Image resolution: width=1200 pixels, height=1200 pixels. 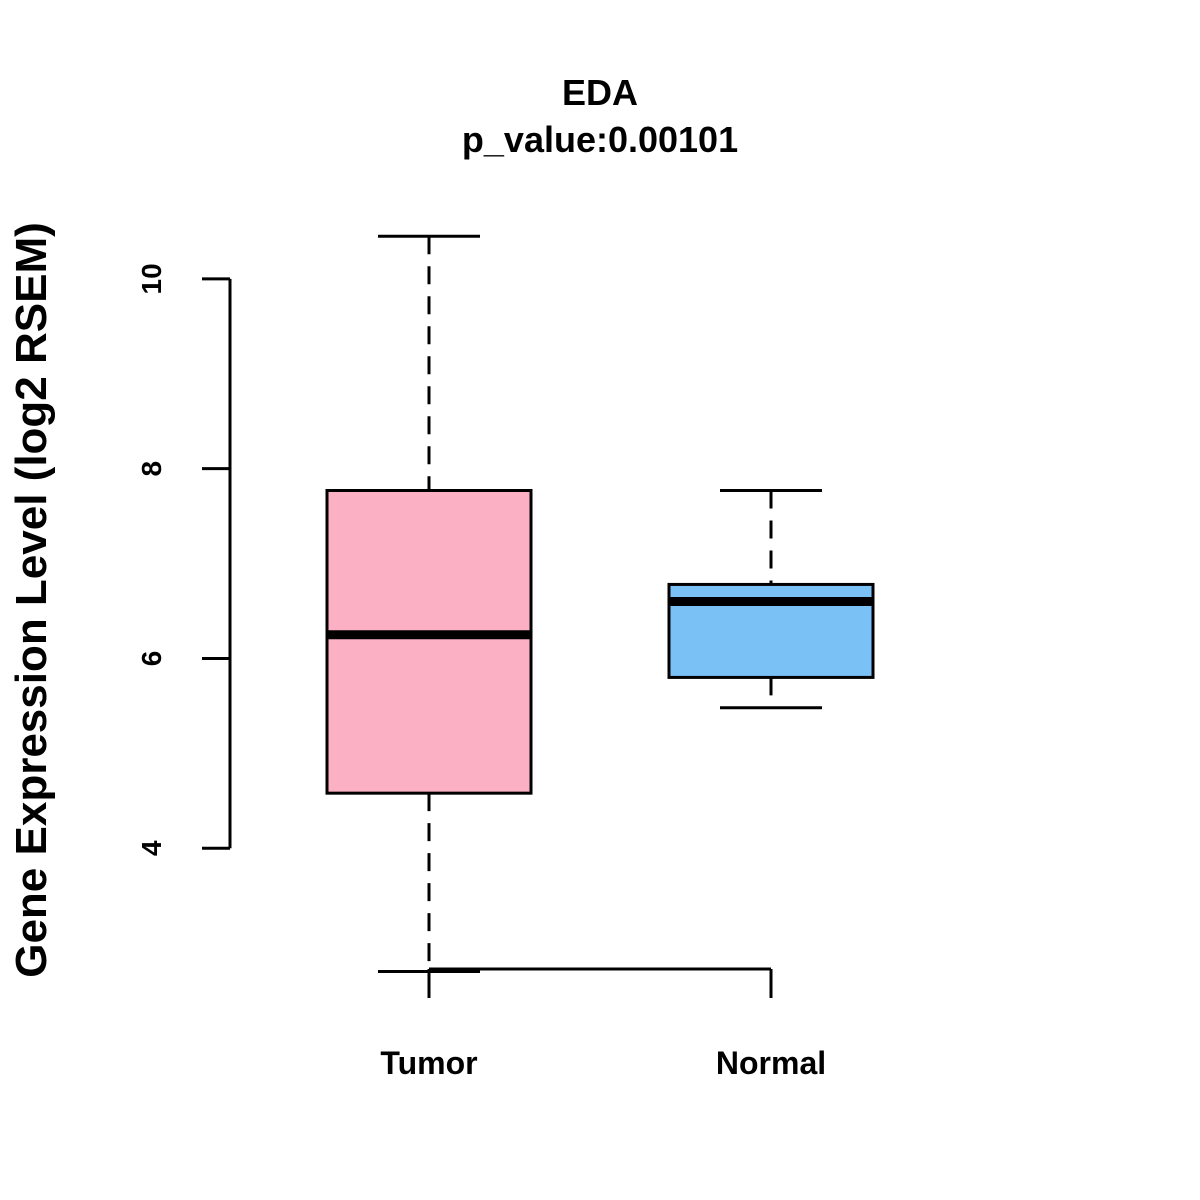 I want to click on chart-subtitle: p_value:0.00101, so click(x=600, y=139).